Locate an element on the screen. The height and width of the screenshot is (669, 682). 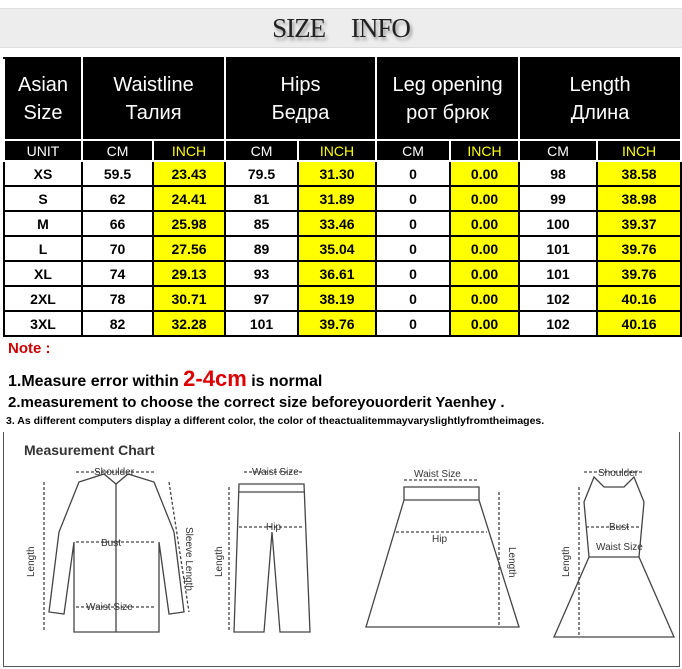
value-cell: 32.28 is located at coordinates (189, 323).